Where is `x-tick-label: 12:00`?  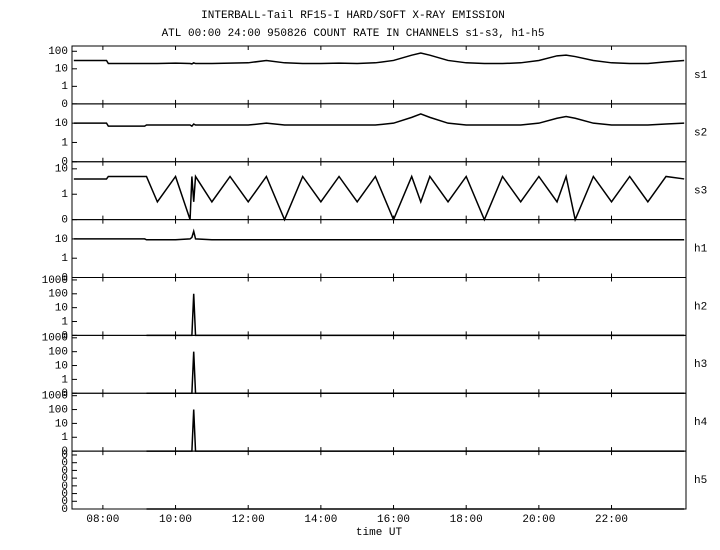 x-tick-label: 12:00 is located at coordinates (248, 520).